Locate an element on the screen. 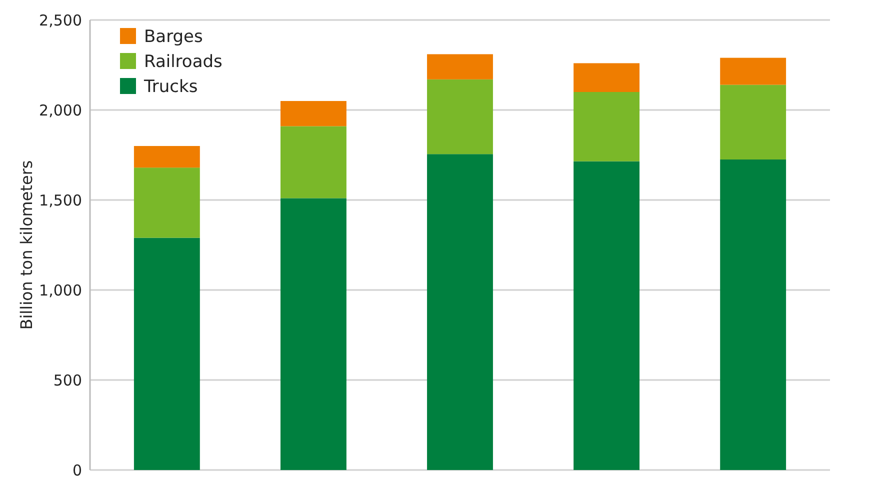 The height and width of the screenshot is (490, 870). y-tick-label: 2,500 is located at coordinates (60, 20).